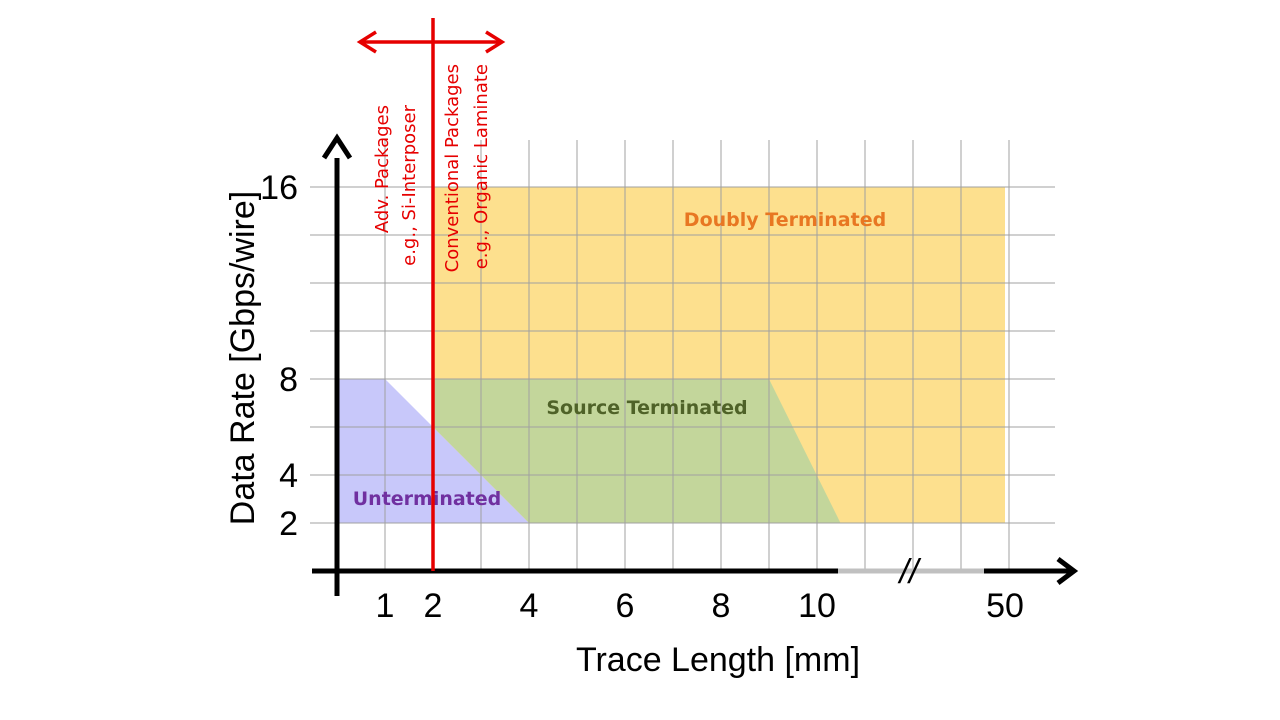  Describe the element at coordinates (409, 184) in the screenshot. I see `adv-packages-label: e.g., Si-Interposer` at that location.